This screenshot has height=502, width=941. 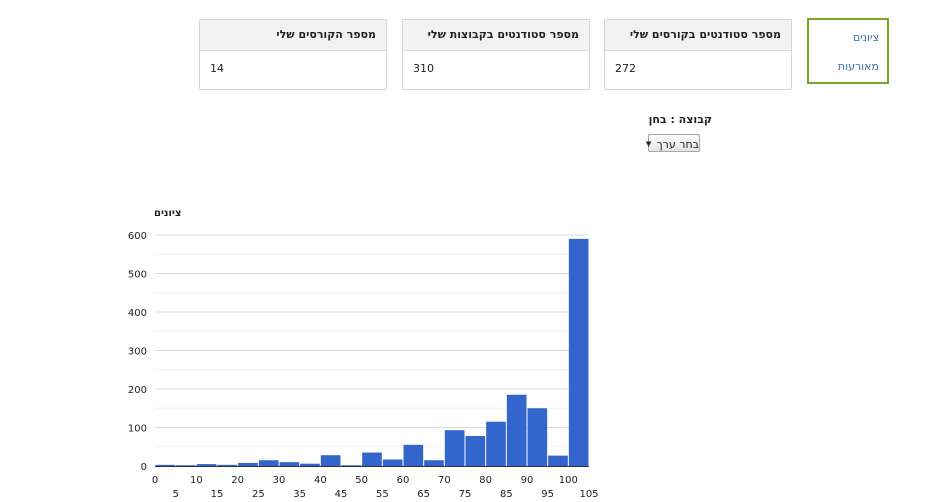 What do you see at coordinates (568, 480) in the screenshot?
I see `x-tick-label: 100` at bounding box center [568, 480].